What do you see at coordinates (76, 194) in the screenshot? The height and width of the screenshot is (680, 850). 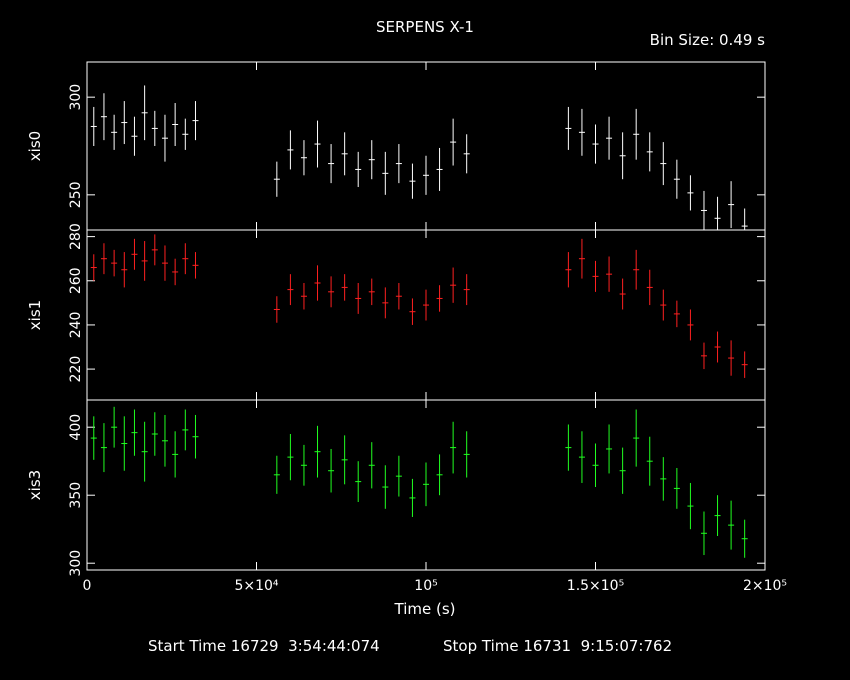 I see `y-tick-label: 250` at bounding box center [76, 194].